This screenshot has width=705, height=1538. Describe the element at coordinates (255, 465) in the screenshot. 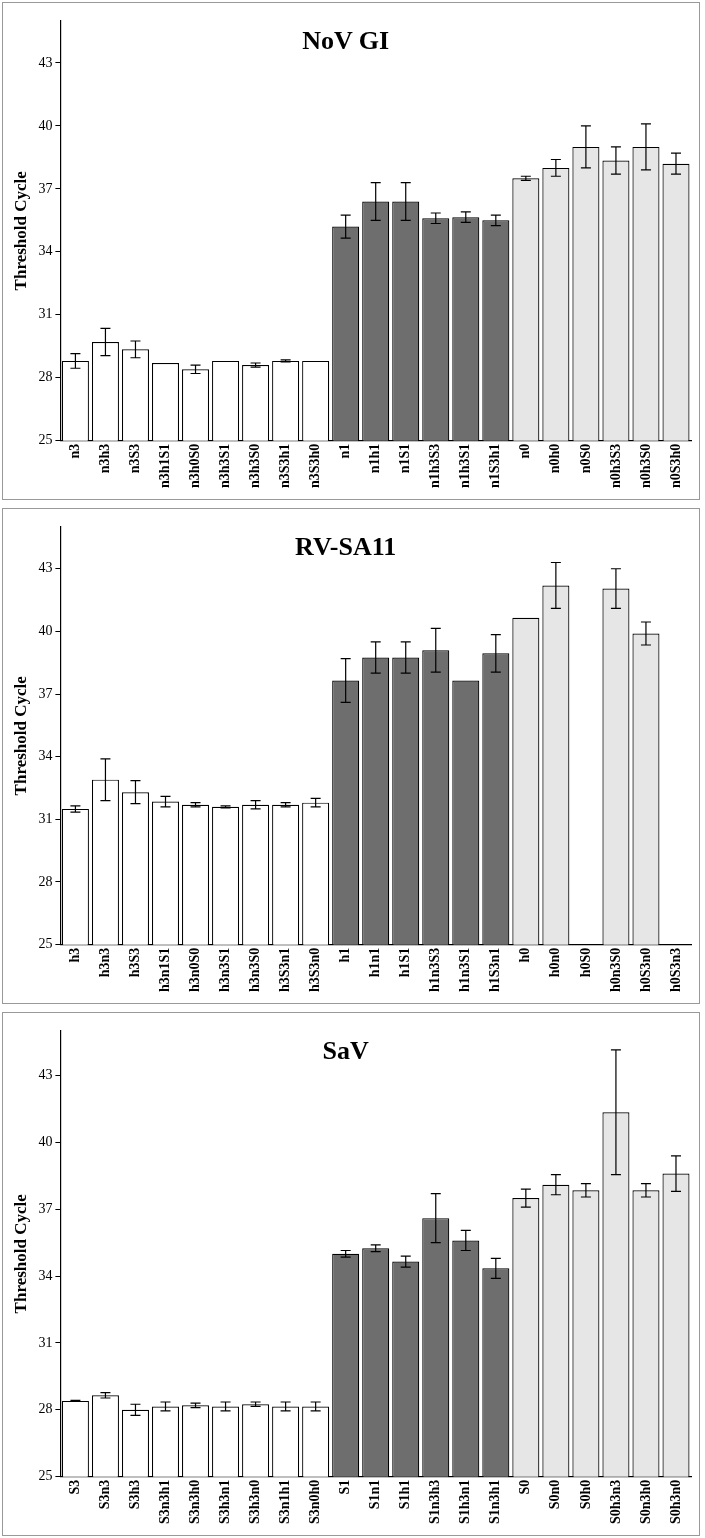

I see `x-tick-label: n3h3S0` at that location.